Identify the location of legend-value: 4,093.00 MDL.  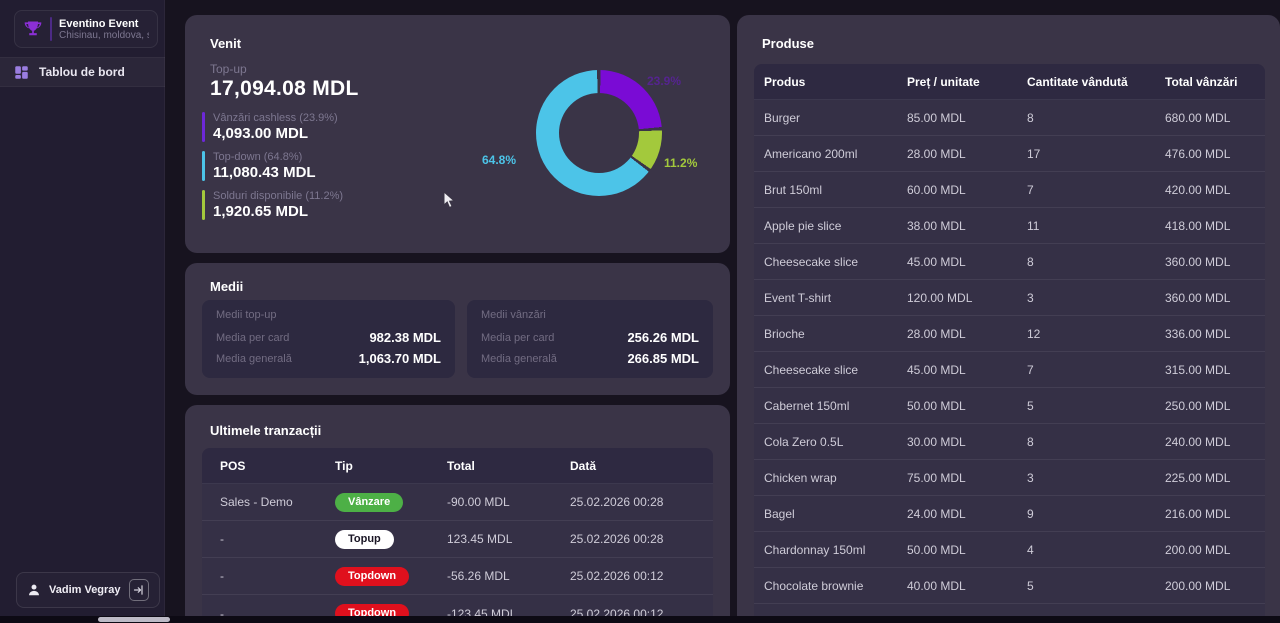
(261, 133).